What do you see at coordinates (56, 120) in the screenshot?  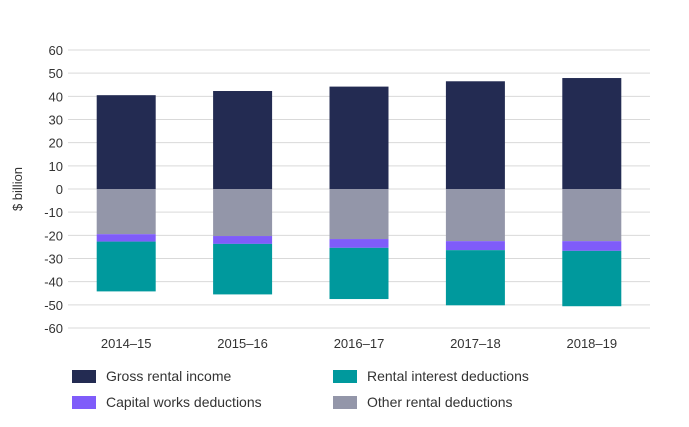 I see `y-tick-label: 30` at bounding box center [56, 120].